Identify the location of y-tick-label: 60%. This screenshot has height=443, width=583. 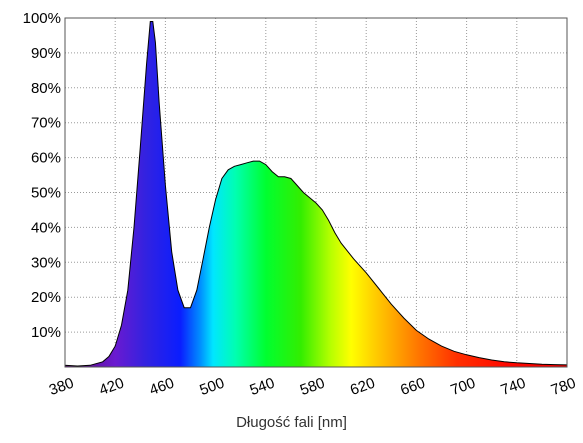
(46, 158).